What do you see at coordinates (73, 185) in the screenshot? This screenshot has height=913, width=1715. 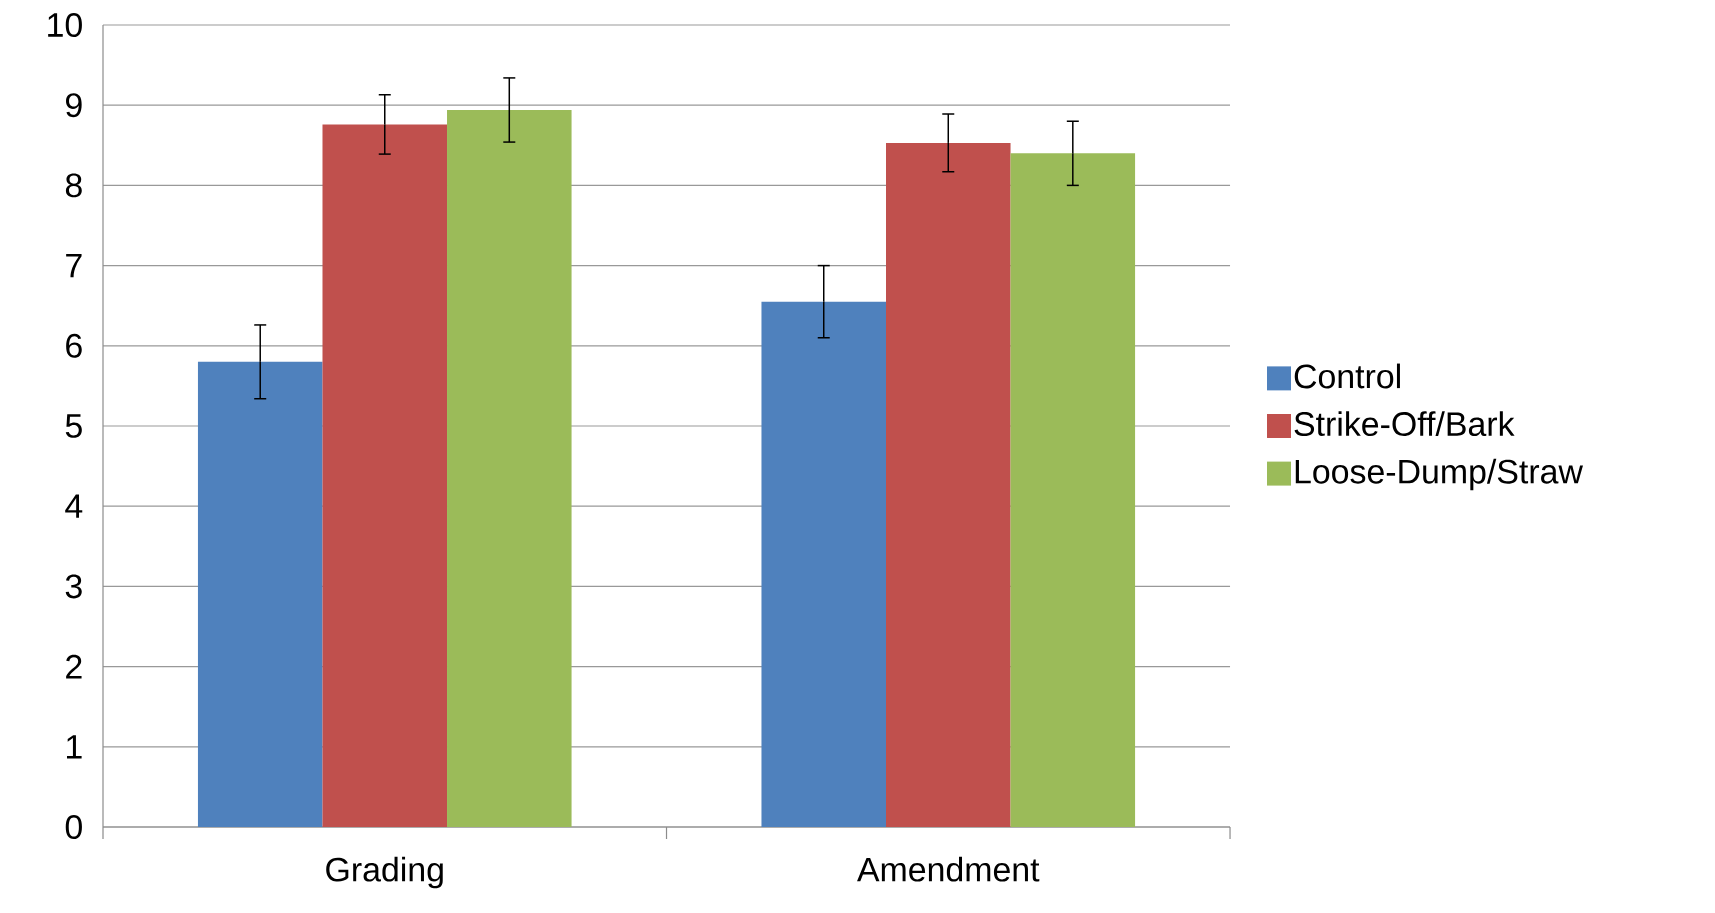 I see `y-tick-label: 8` at bounding box center [73, 185].